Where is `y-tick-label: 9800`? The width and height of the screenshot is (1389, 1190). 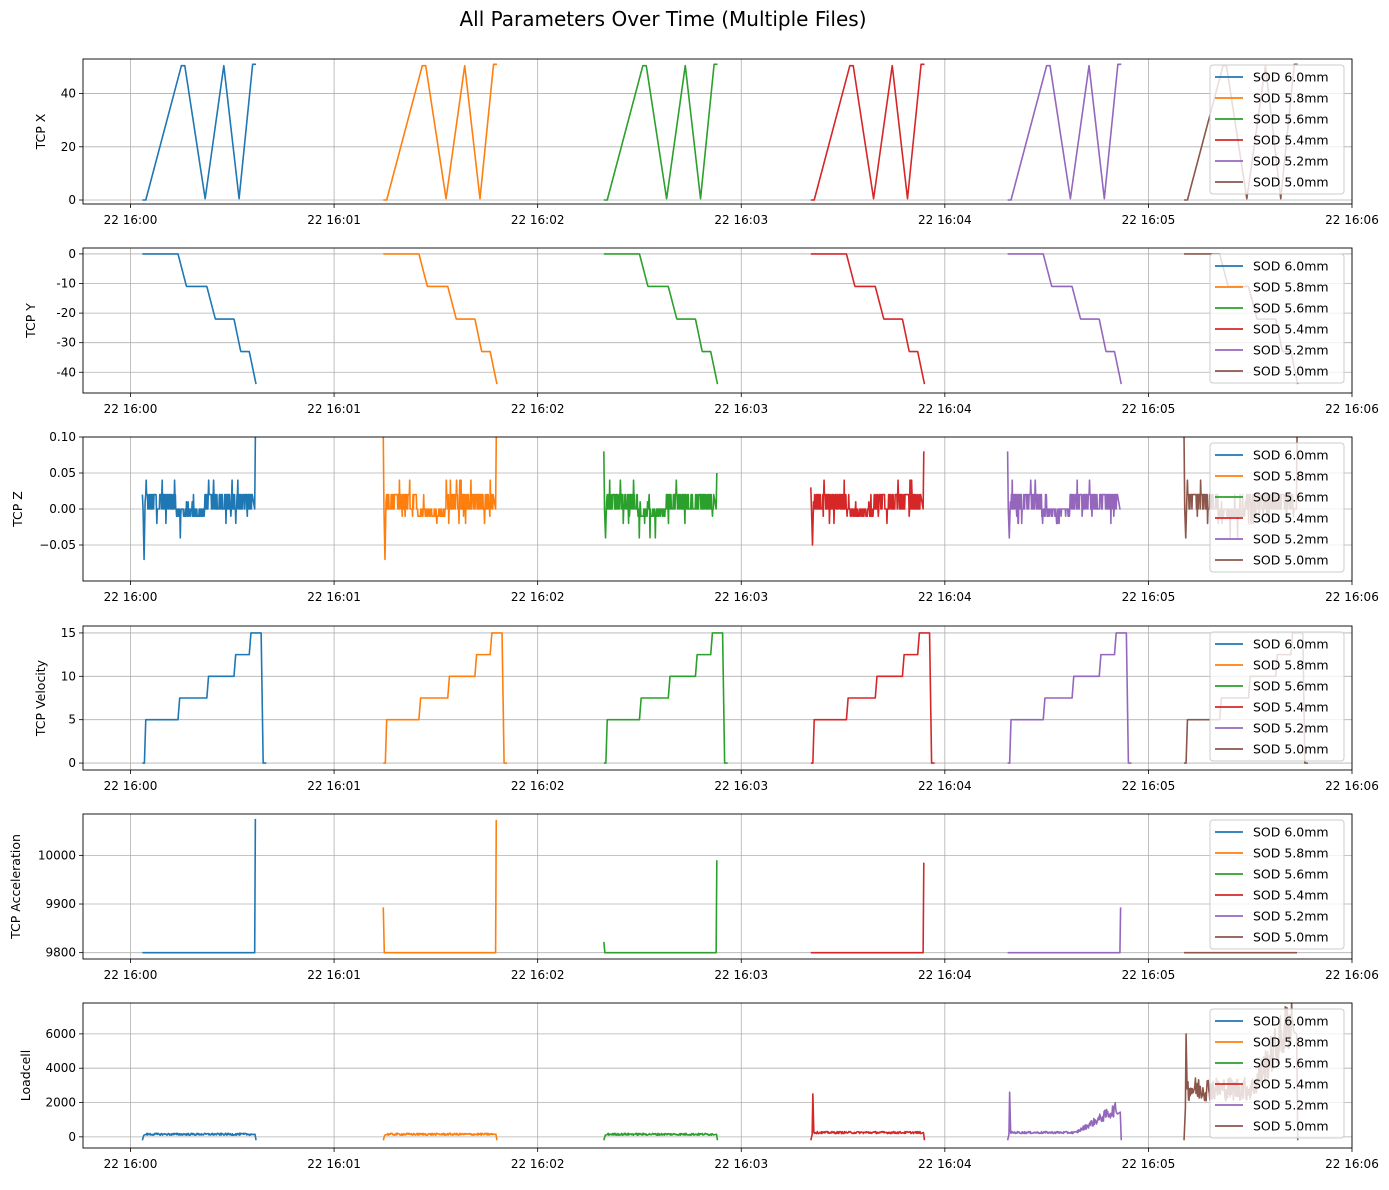 y-tick-label: 9800 is located at coordinates (60, 953).